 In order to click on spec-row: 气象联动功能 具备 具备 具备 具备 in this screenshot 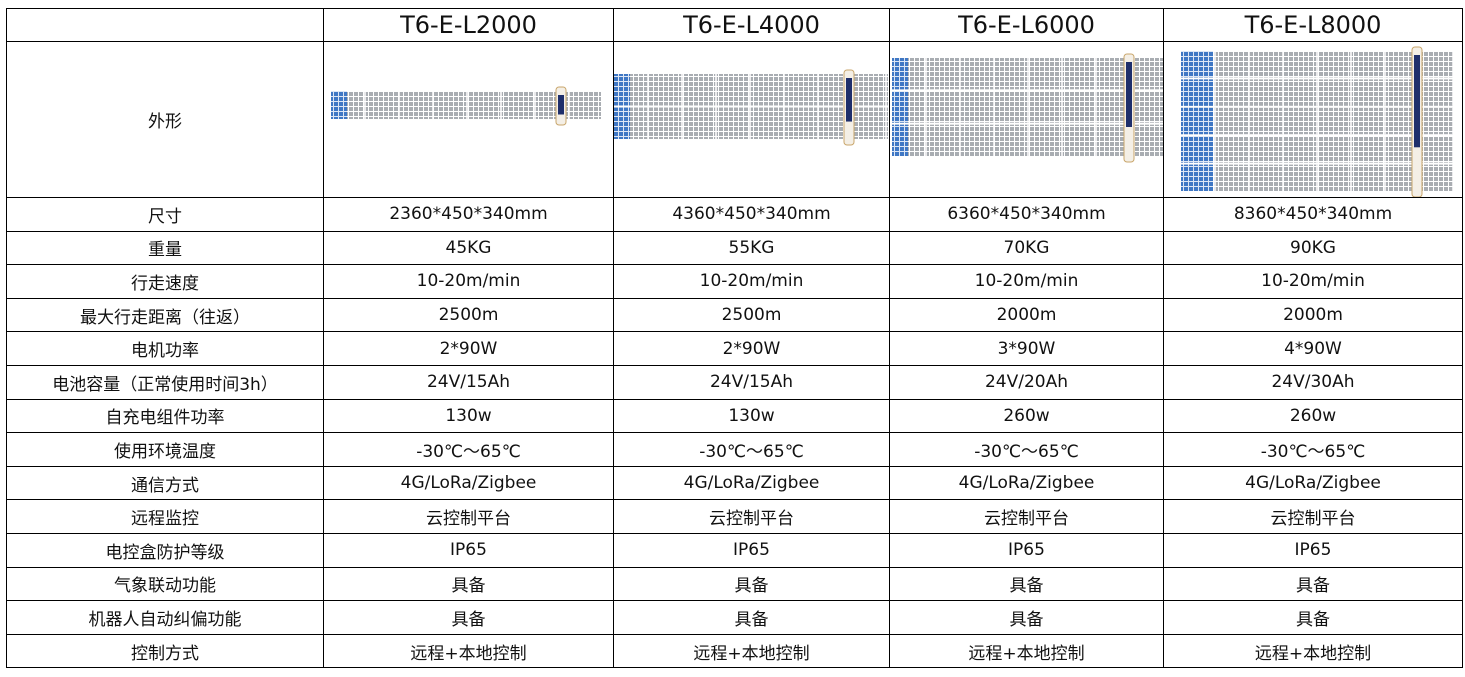, I will do `click(734, 584)`.